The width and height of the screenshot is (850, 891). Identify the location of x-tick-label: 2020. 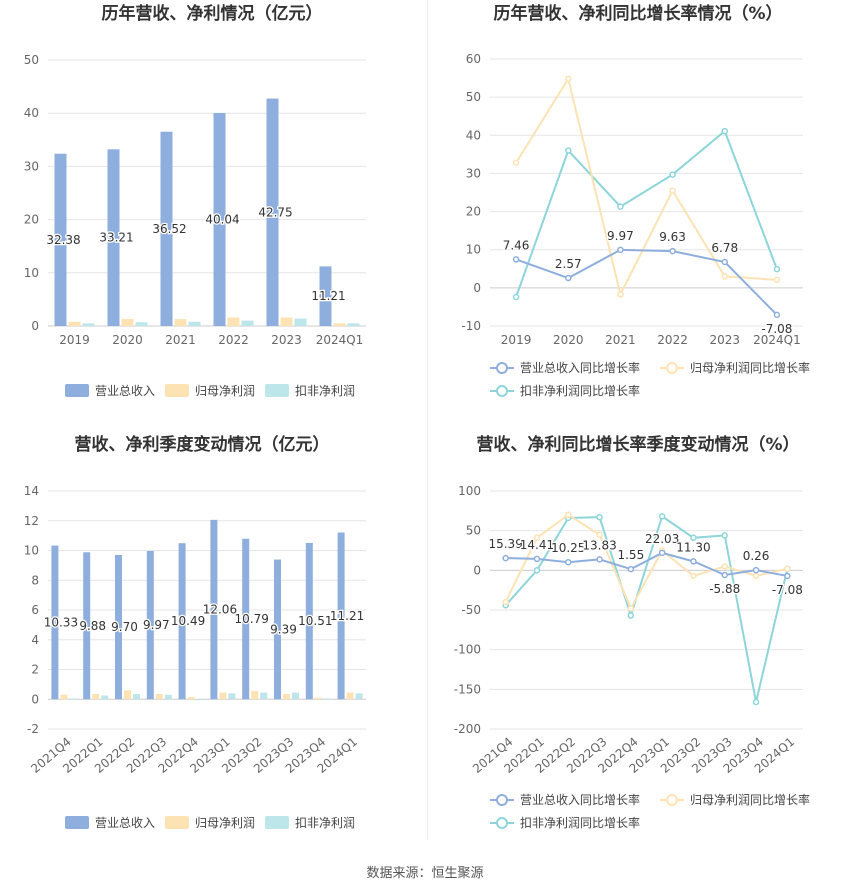
(127, 340).